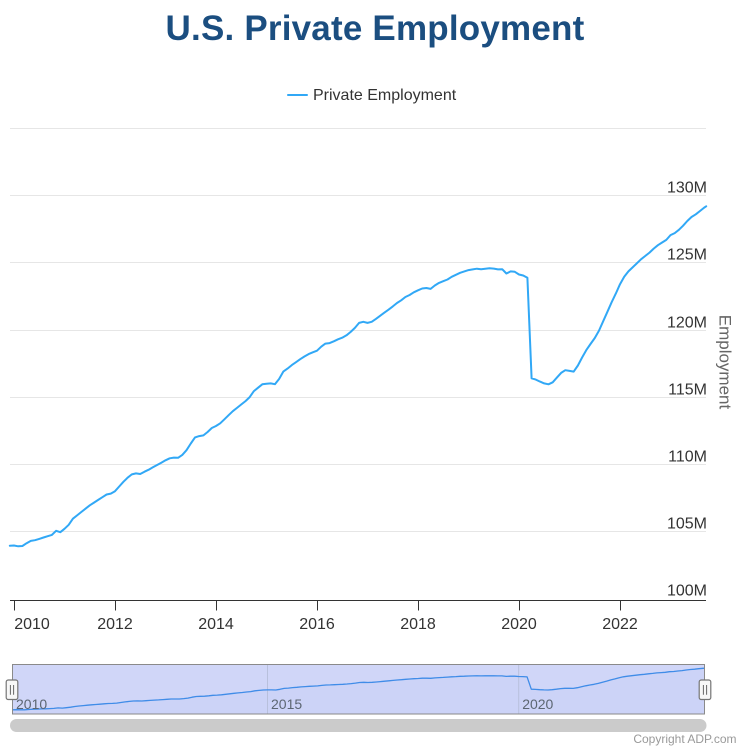 This screenshot has width=750, height=750. Describe the element at coordinates (725, 362) in the screenshot. I see `svg-text: Employment` at that location.